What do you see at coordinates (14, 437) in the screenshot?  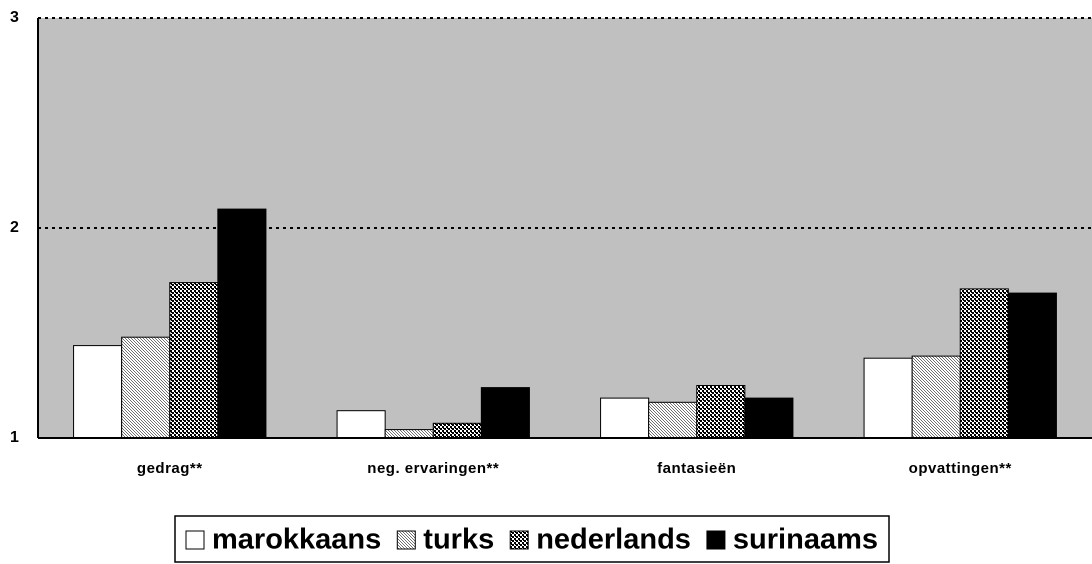 I see `y-tick-label: 1` at bounding box center [14, 437].